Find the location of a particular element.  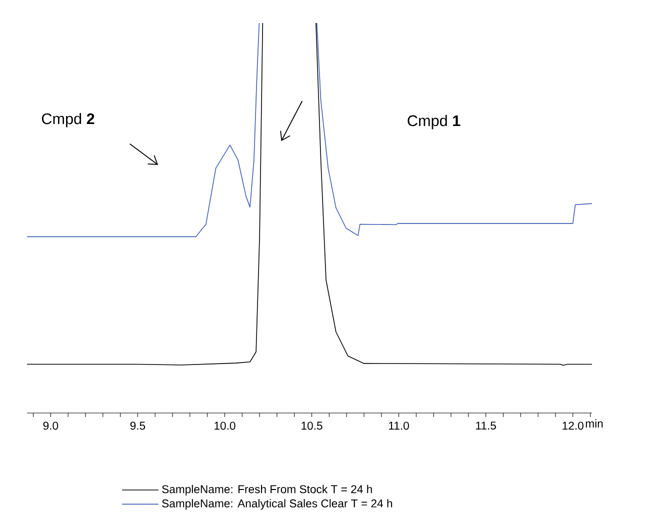

x-axis-title: min is located at coordinates (594, 423).